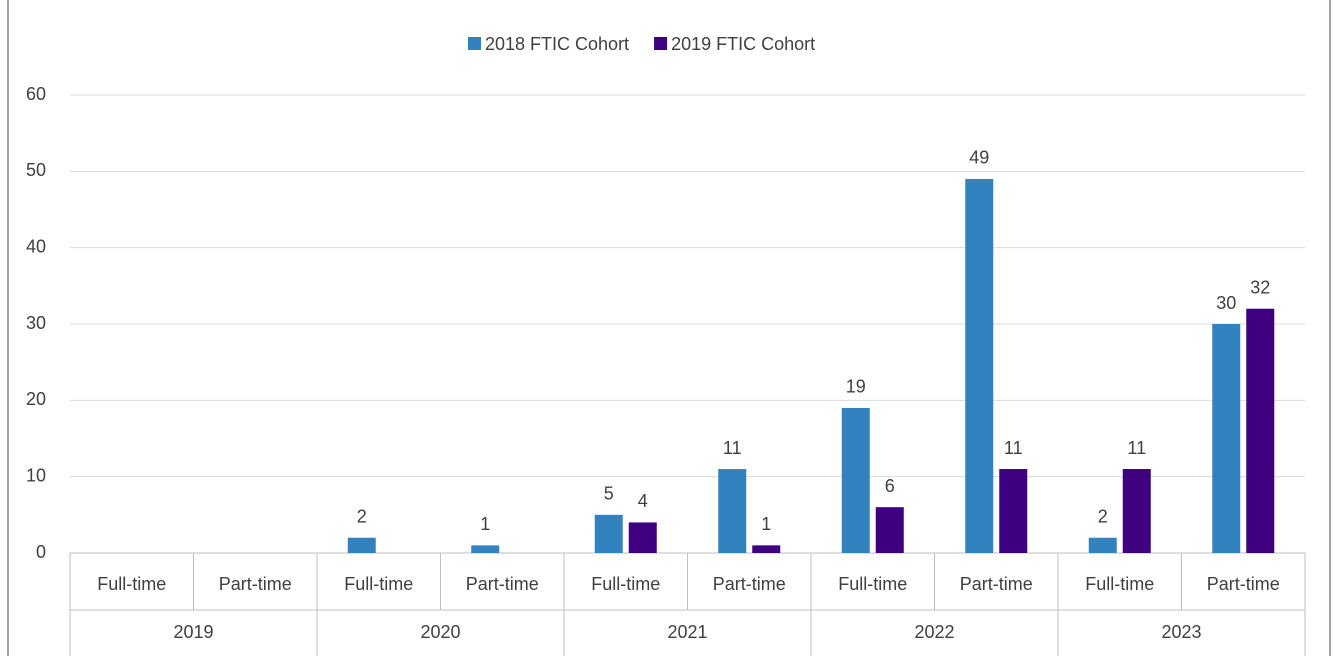 Image resolution: width=1335 pixels, height=656 pixels. I want to click on legend-label: 2019 FTIC Cohort, so click(743, 44).